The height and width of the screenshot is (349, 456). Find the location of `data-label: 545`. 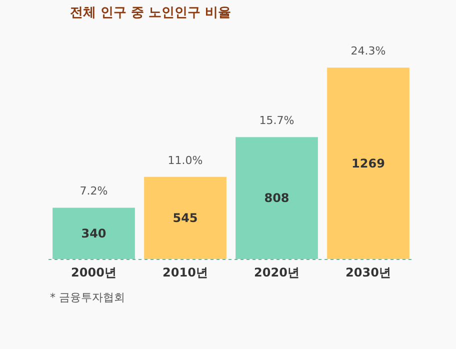

data-label: 545 is located at coordinates (185, 217).